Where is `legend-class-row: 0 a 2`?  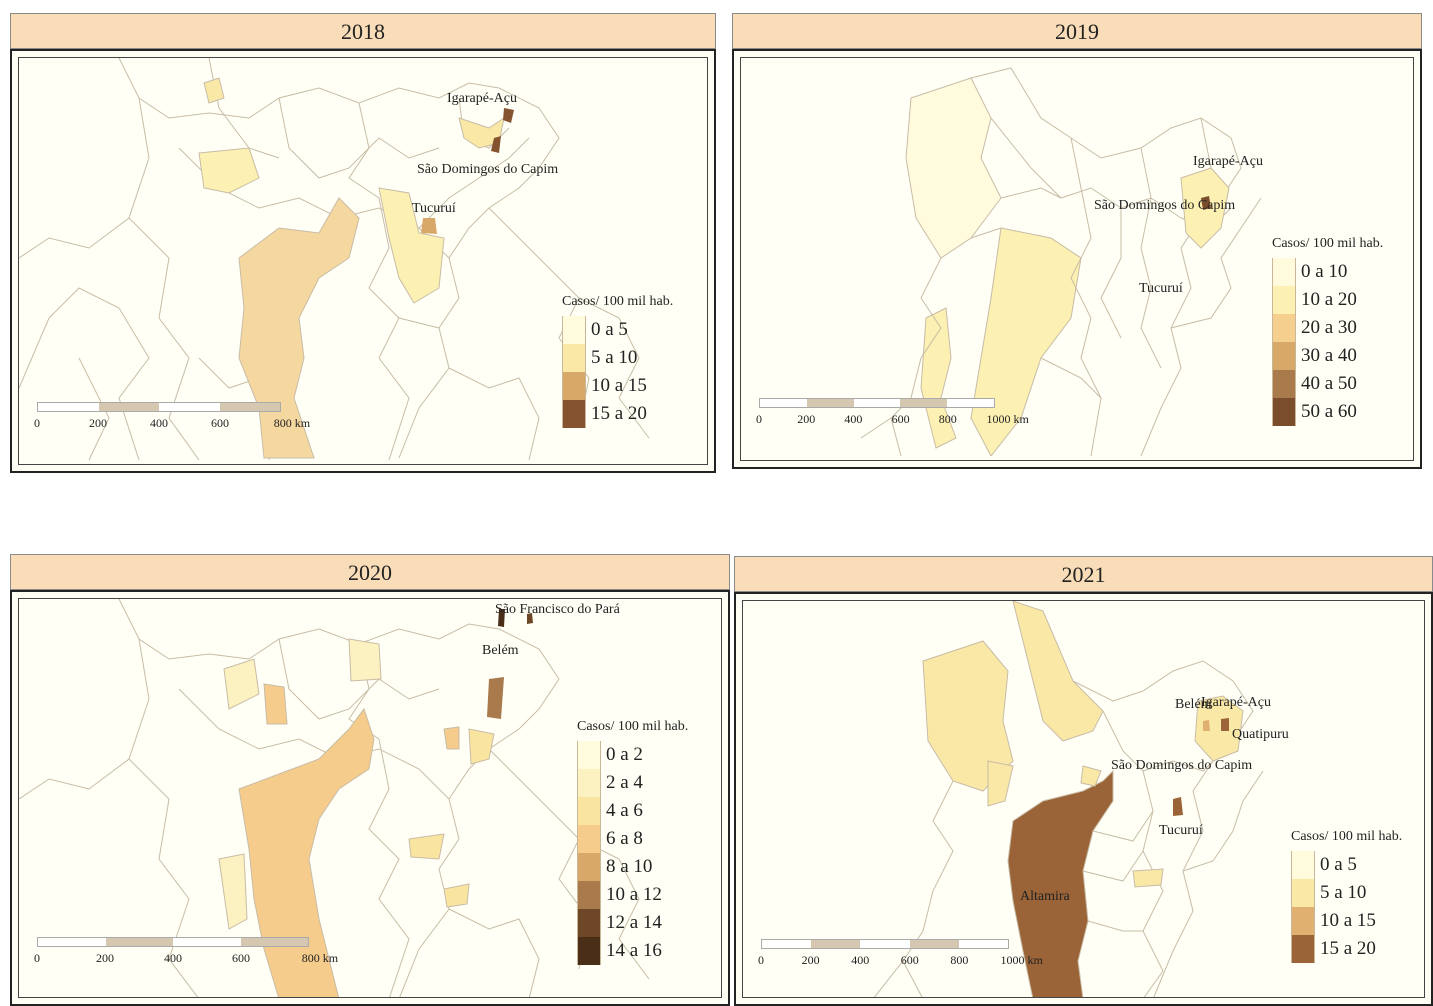
legend-class-row: 0 a 2 is located at coordinates (632, 755).